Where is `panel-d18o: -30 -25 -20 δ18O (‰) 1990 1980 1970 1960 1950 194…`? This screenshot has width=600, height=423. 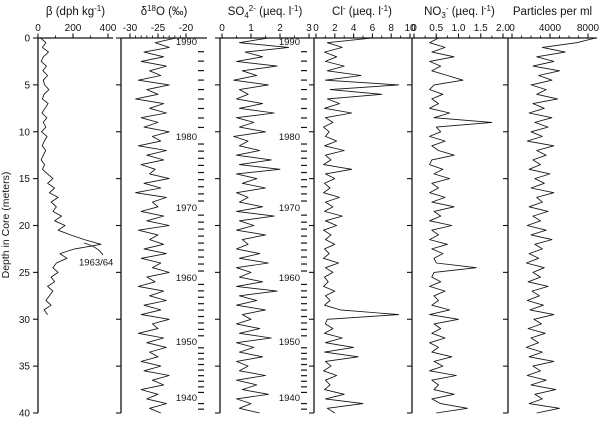 panel-d18o: -30 -25 -20 δ18O (‰) 1990 1980 1970 1960 1950 194… is located at coordinates (161, 209).